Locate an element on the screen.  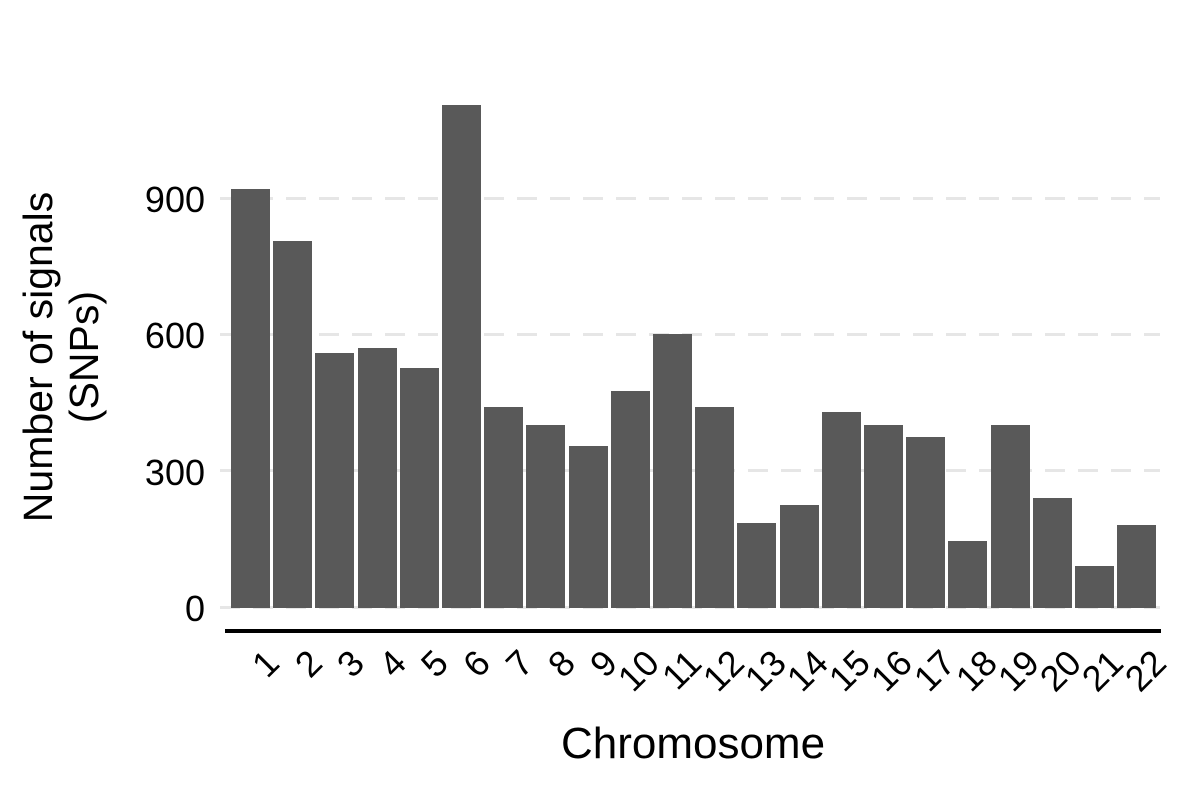
y-tick-label-300: 300 is located at coordinates (174, 472).